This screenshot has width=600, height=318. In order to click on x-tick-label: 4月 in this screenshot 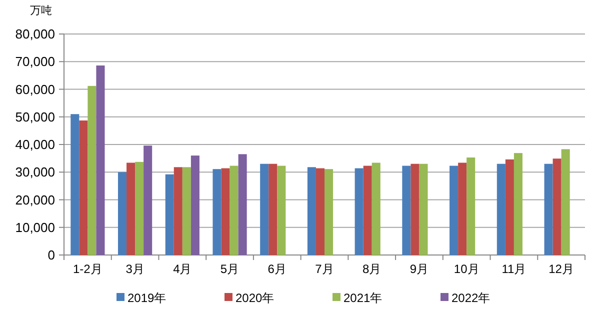, I will do `click(182, 269)`.